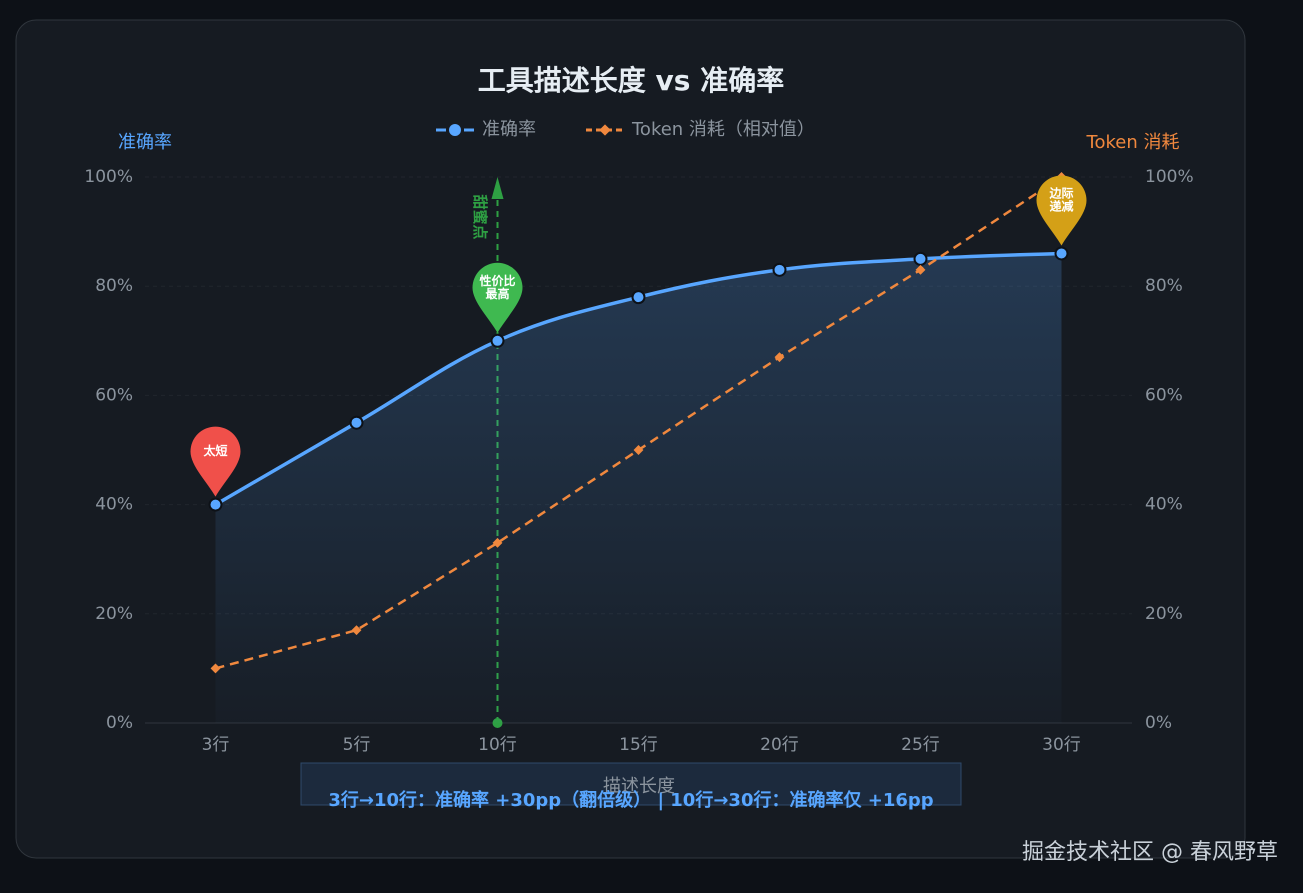  What do you see at coordinates (779, 745) in the screenshot?
I see `x-tick-label: 20行` at bounding box center [779, 745].